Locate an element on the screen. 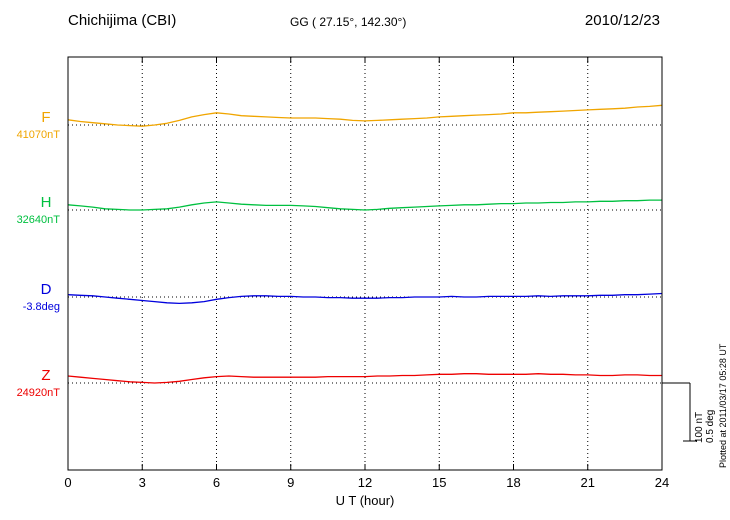  x-tick-label: 0 is located at coordinates (67, 482).